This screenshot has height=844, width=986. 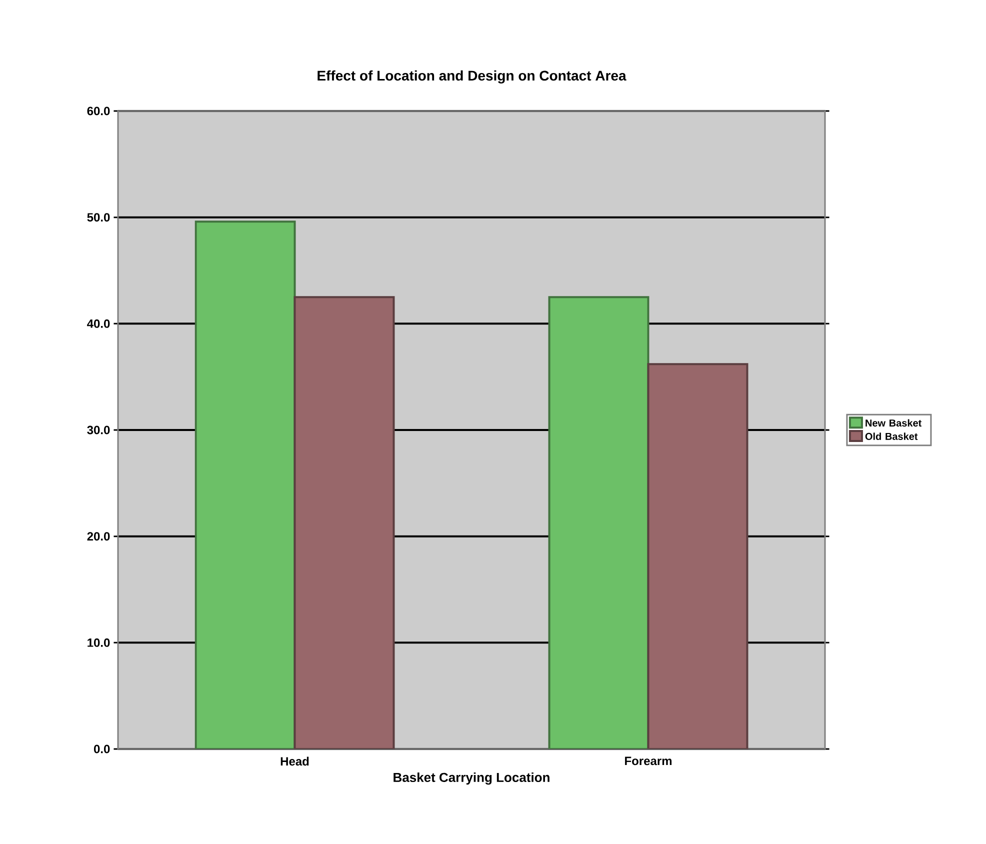 I want to click on y-tick-label: 50.0, so click(x=98, y=217).